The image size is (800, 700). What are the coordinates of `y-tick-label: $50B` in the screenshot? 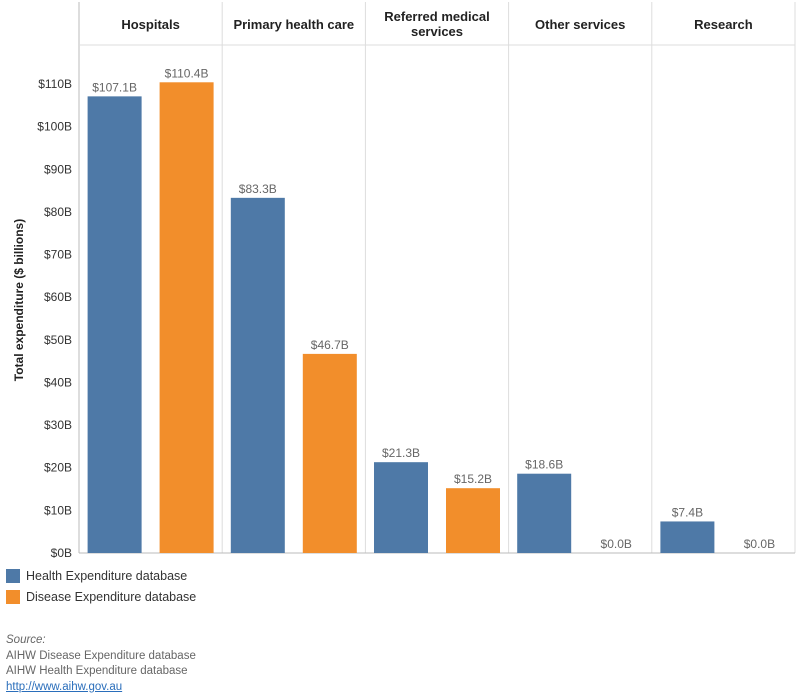 It's located at (58, 340).